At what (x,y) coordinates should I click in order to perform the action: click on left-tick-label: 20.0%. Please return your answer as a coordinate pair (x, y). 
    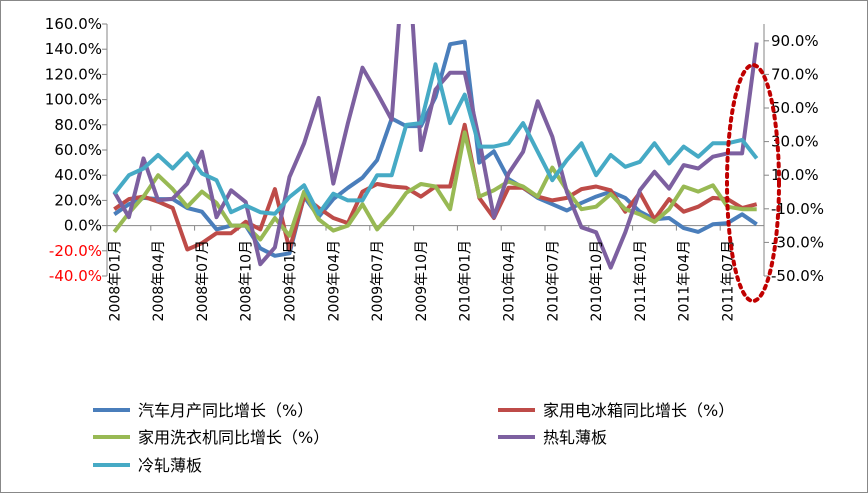
    Looking at the image, I should click on (78, 200).